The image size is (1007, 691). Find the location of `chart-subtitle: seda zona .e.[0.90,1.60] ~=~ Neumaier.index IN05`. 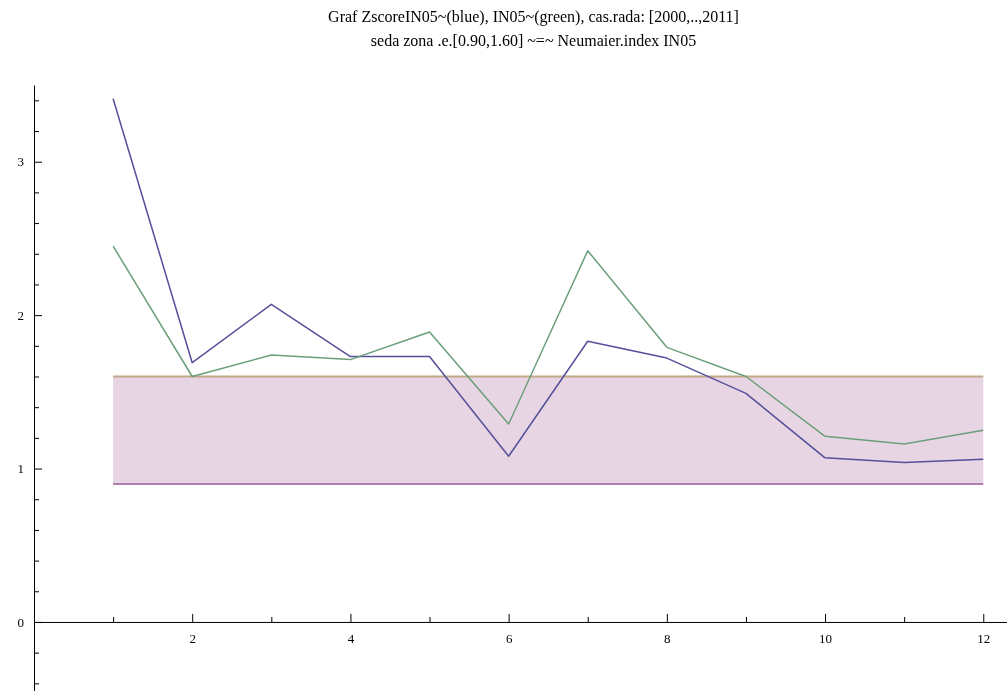

chart-subtitle: seda zona .e.[0.90,1.60] ~=~ Neumaier.index IN05 is located at coordinates (533, 40).